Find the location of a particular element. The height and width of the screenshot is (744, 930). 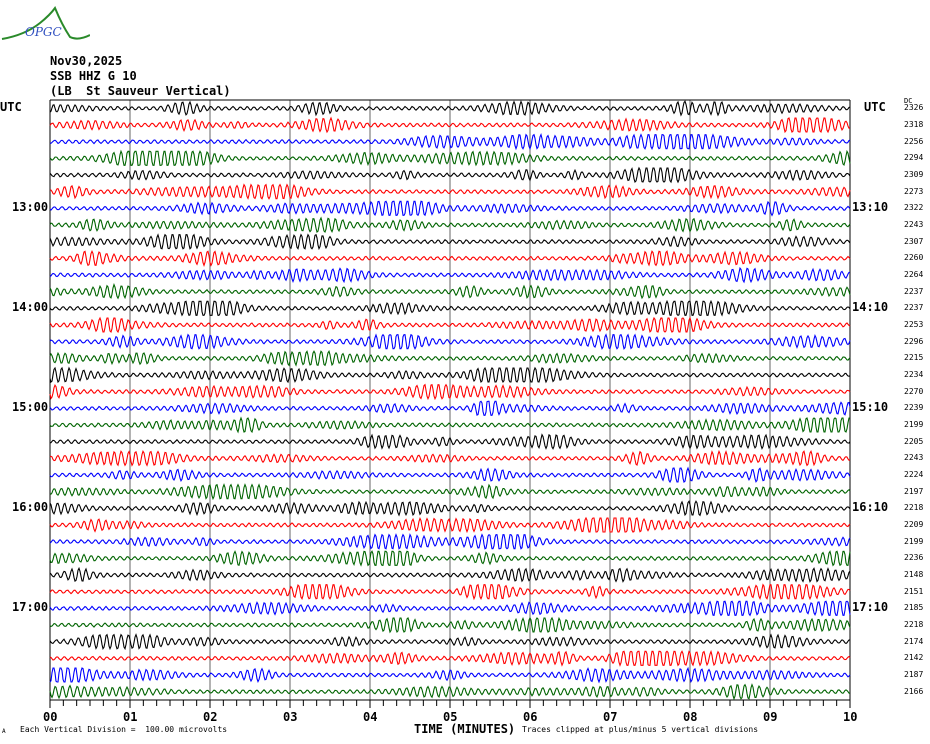

x-tick-label: 09 is located at coordinates (770, 717).